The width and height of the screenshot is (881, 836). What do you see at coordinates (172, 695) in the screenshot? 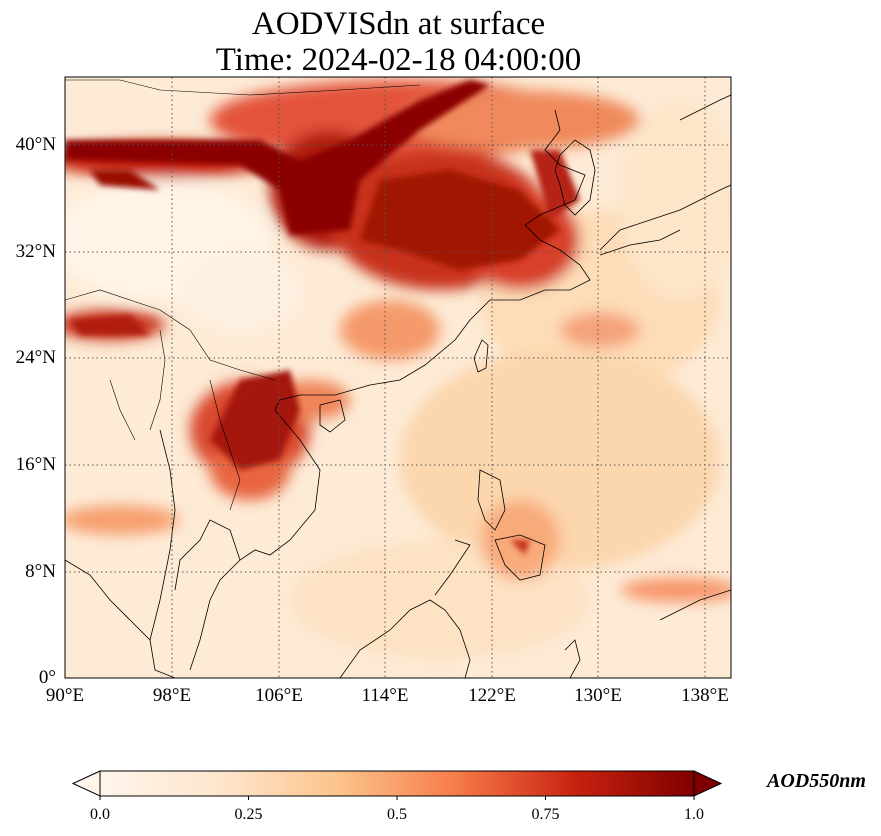
I see `lon-tick-98e: 98°E` at bounding box center [172, 695].